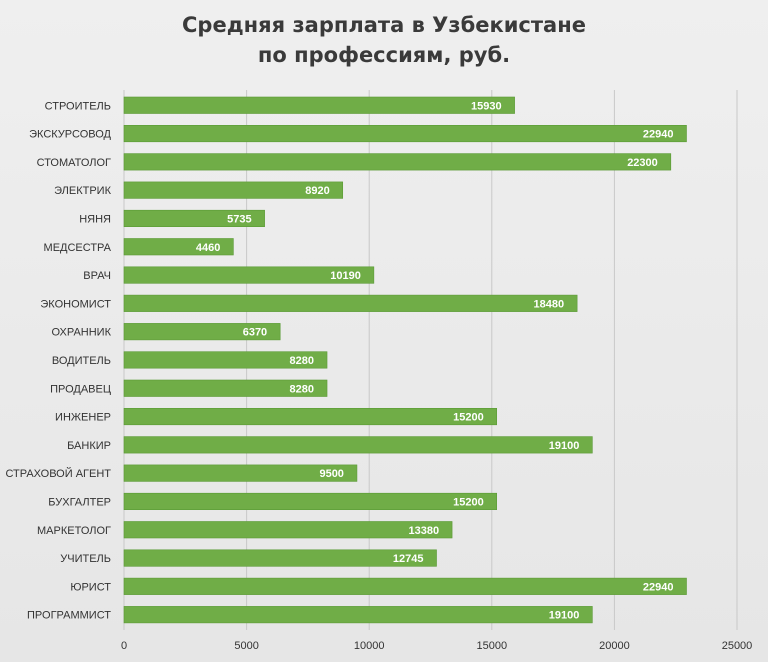 Image resolution: width=768 pixels, height=662 pixels. What do you see at coordinates (82, 191) in the screenshot?
I see `category-label: ЭЛЕКТРИК` at bounding box center [82, 191].